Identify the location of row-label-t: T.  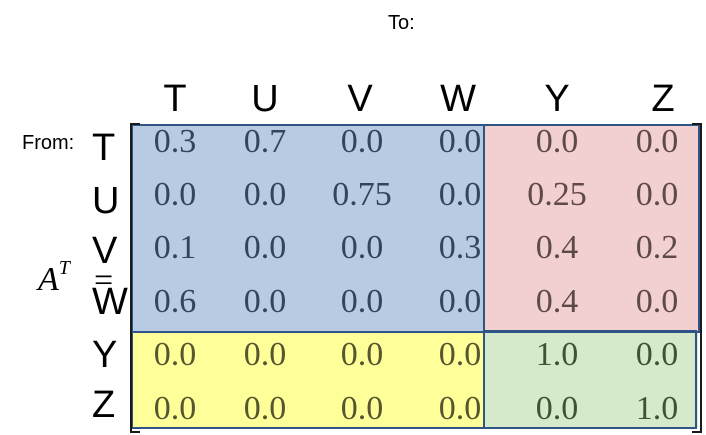
(104, 148).